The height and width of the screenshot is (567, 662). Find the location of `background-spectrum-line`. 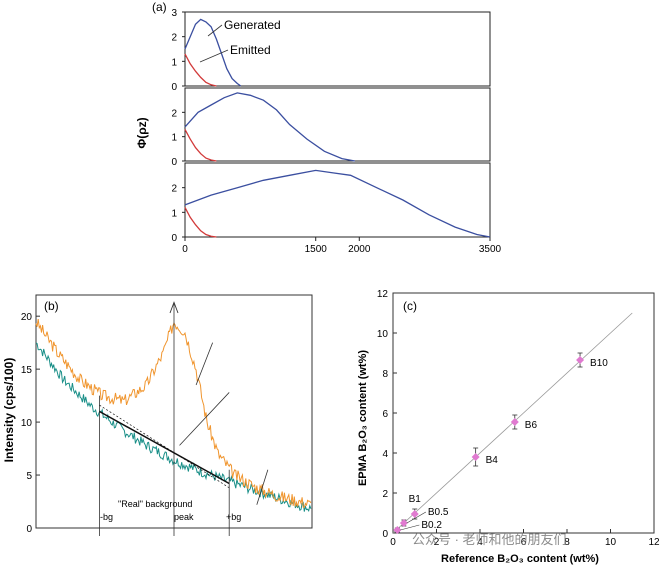

background-spectrum-line is located at coordinates (173, 427).